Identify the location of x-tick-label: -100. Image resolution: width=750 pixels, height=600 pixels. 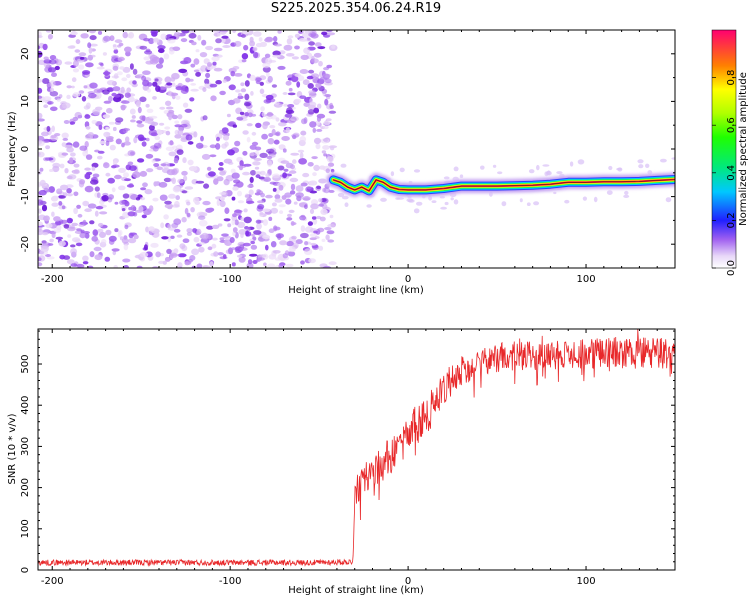
(230, 581).